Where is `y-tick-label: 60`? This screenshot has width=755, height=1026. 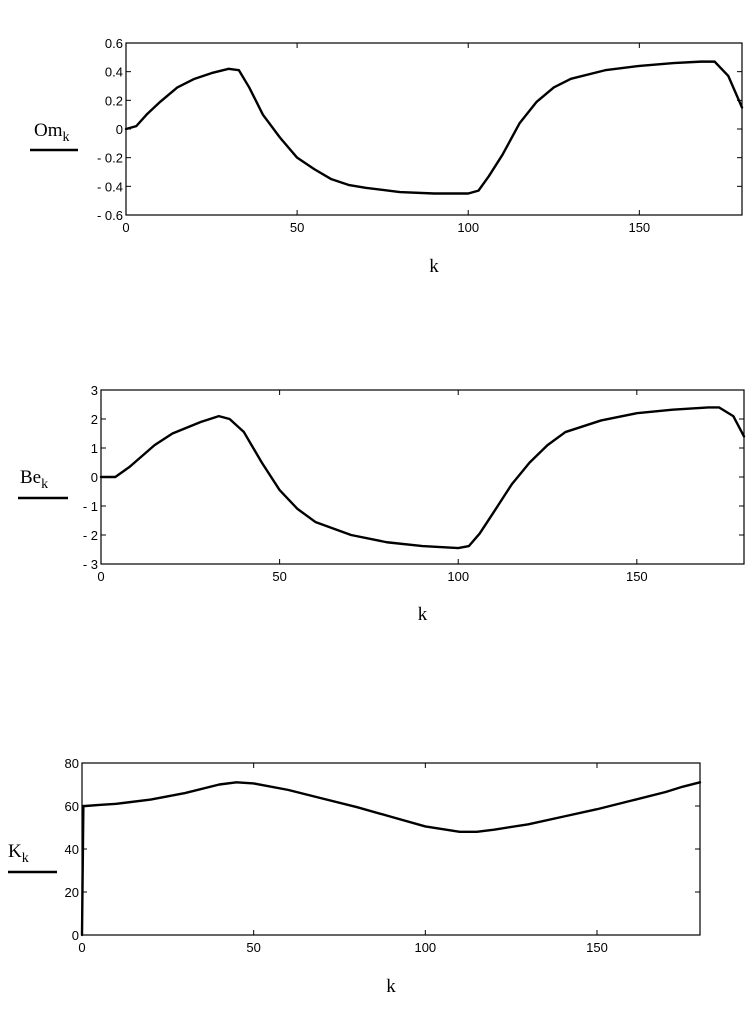
y-tick-label: 60 is located at coordinates (72, 806).